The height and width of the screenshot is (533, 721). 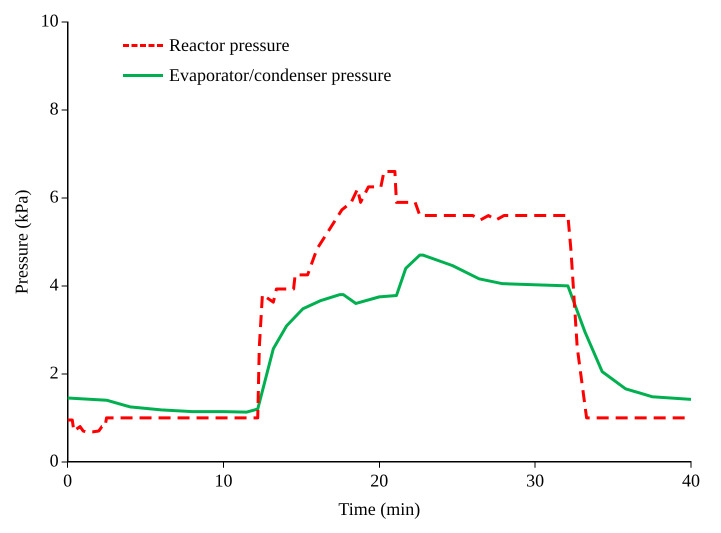 I want to click on y-tick-label: 8, so click(x=54, y=108).